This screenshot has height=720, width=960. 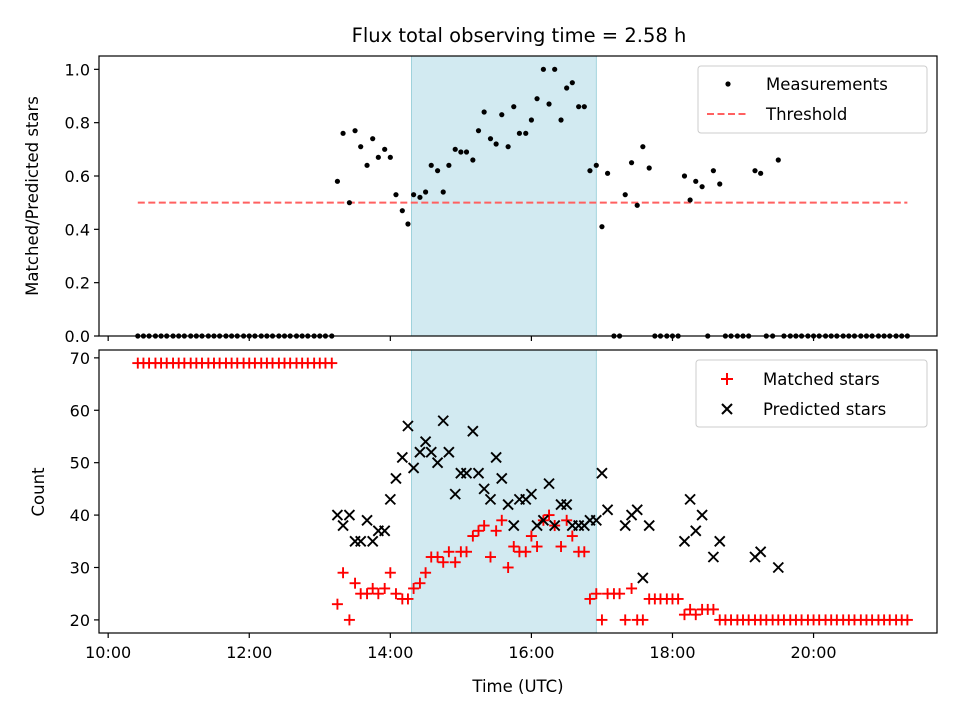 I want to click on top-y-tick-label: 0.4, so click(x=77, y=229).